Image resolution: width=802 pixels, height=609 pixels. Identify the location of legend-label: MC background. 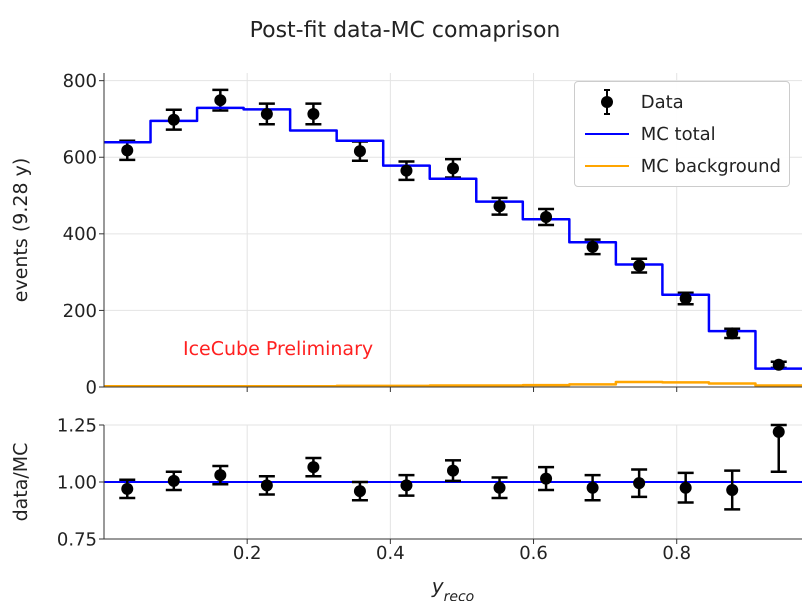
(710, 166).